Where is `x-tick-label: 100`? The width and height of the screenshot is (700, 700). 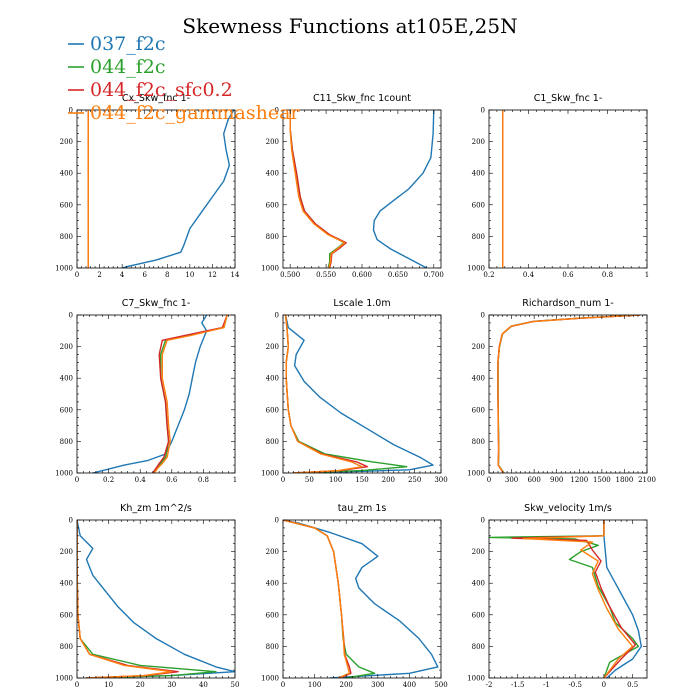
x-tick-label: 100 is located at coordinates (314, 685).